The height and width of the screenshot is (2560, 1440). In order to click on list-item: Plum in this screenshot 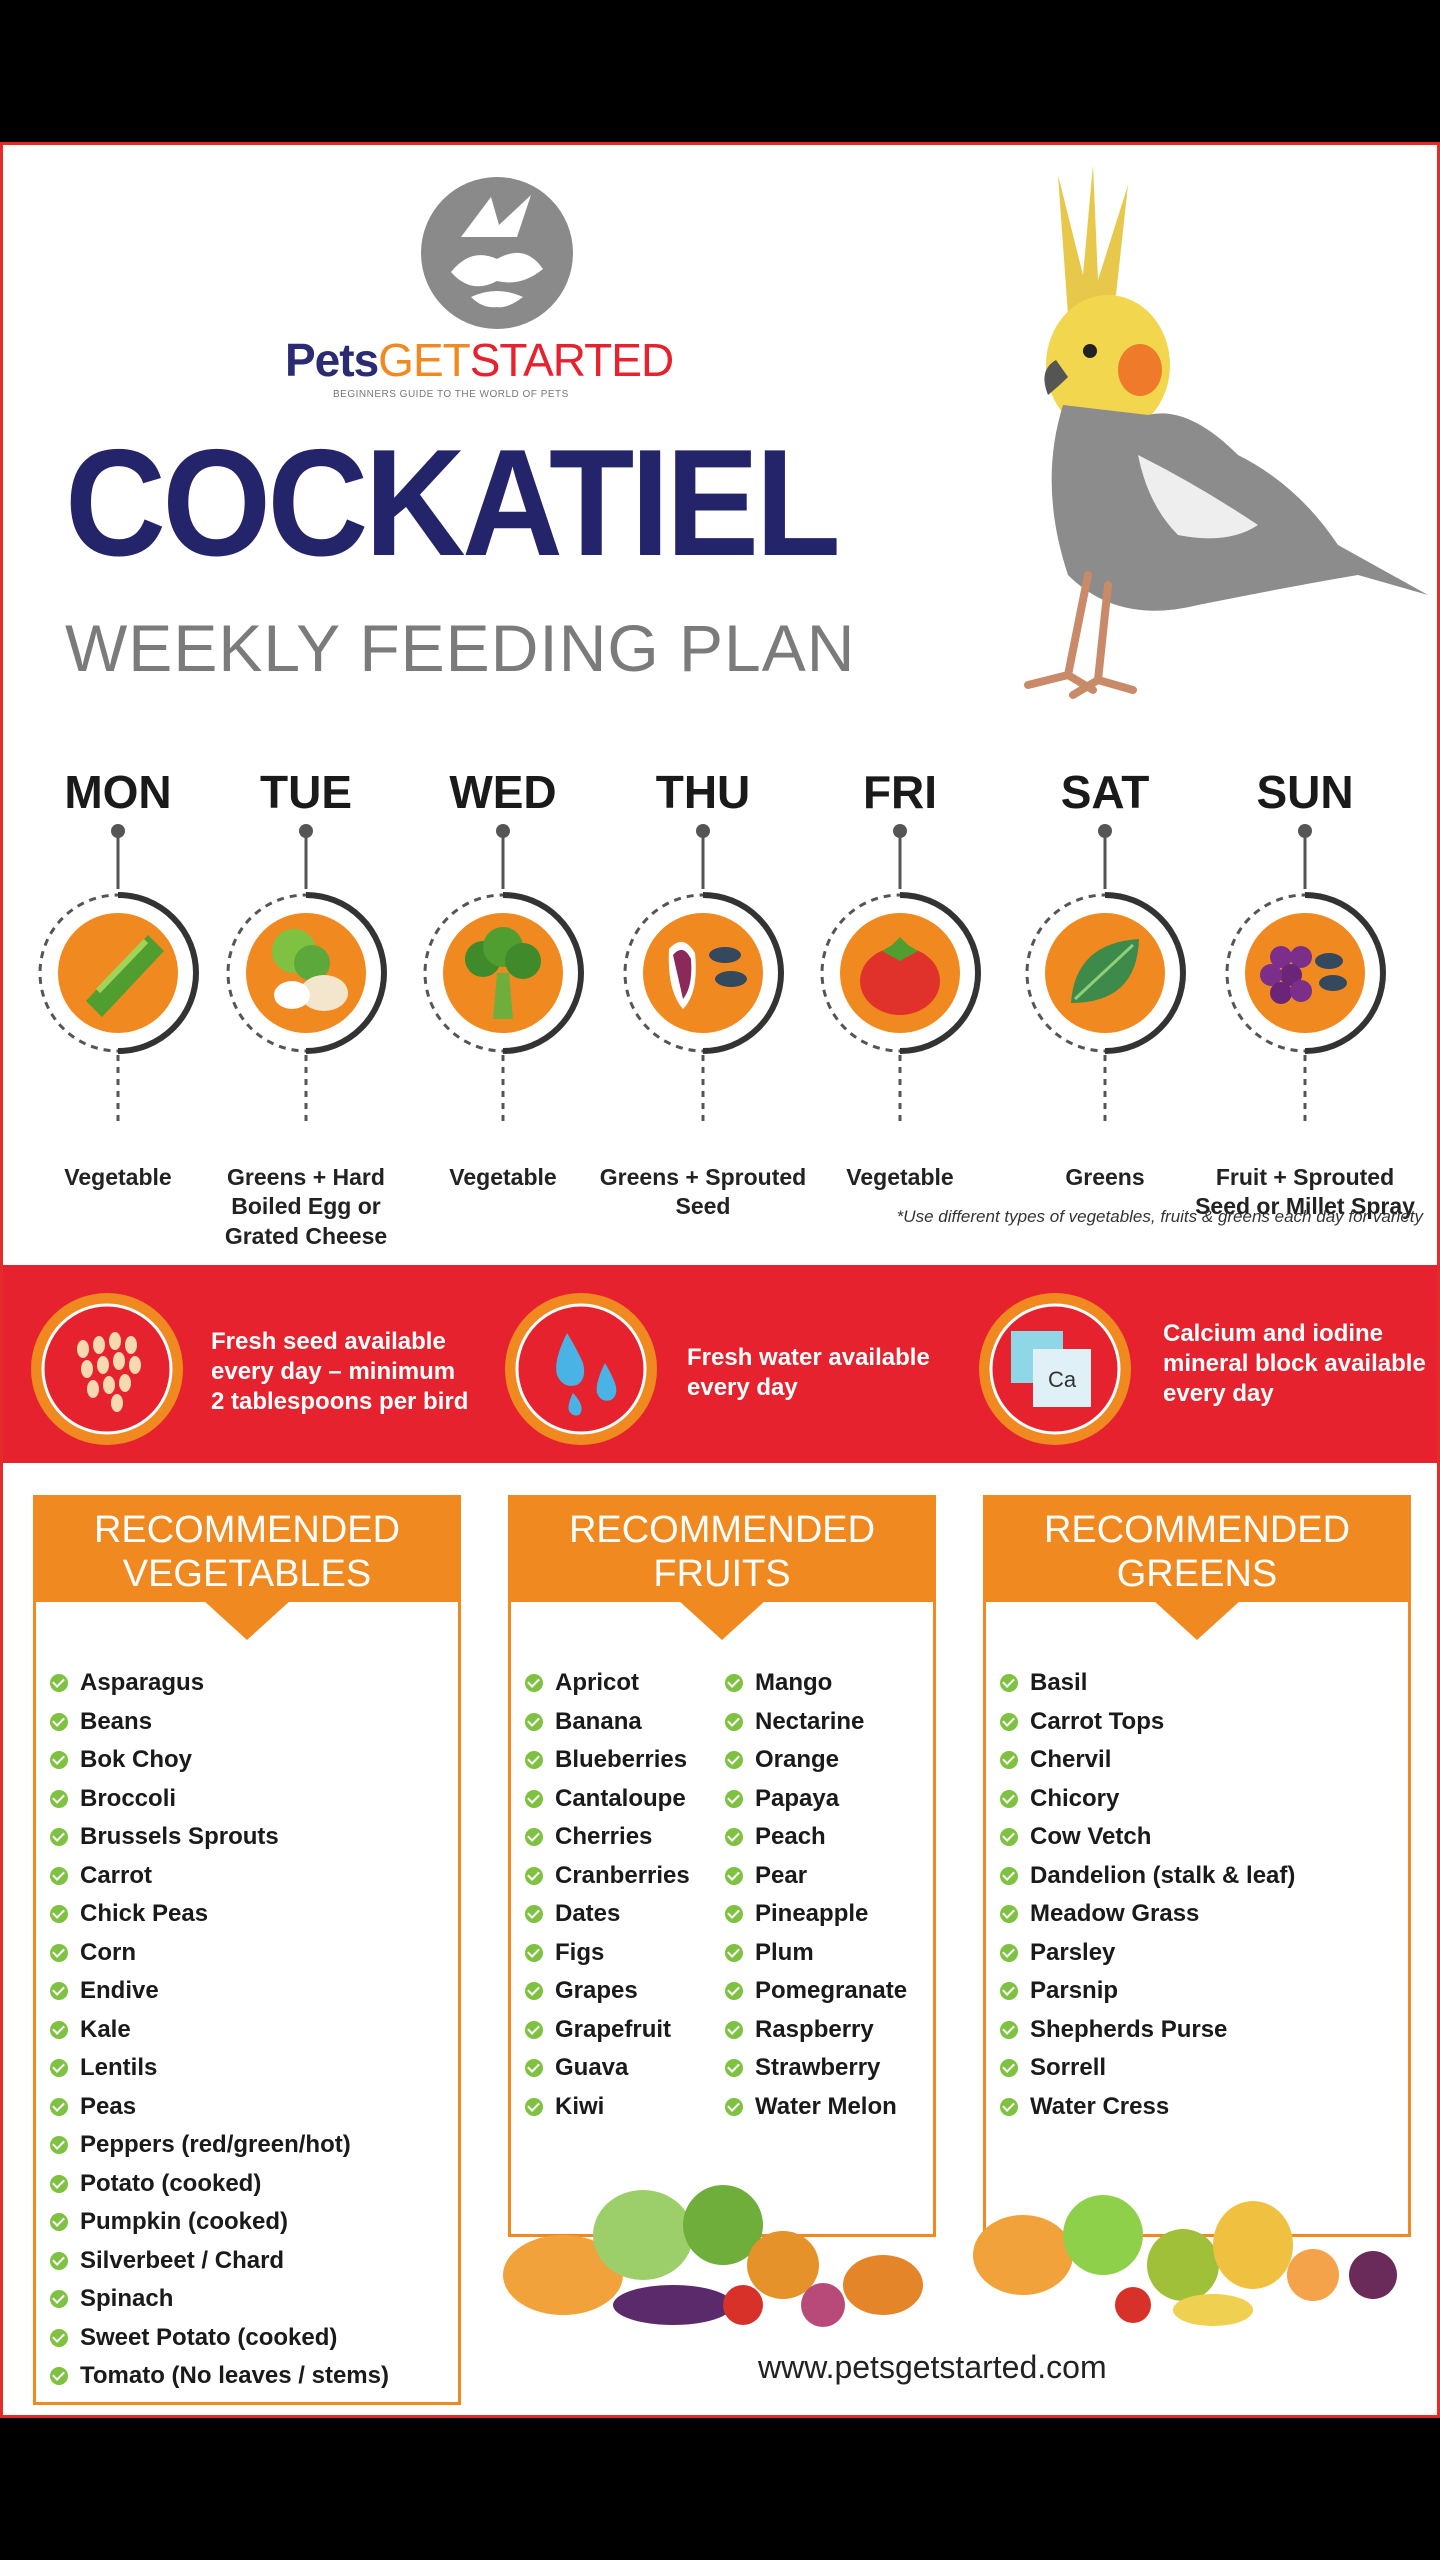, I will do `click(816, 1953)`.